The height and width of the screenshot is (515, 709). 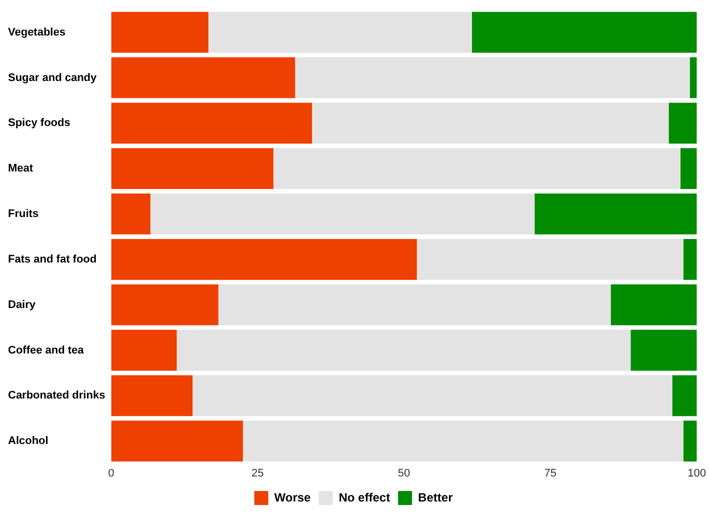 What do you see at coordinates (364, 497) in the screenshot?
I see `legend-label: No effect` at bounding box center [364, 497].